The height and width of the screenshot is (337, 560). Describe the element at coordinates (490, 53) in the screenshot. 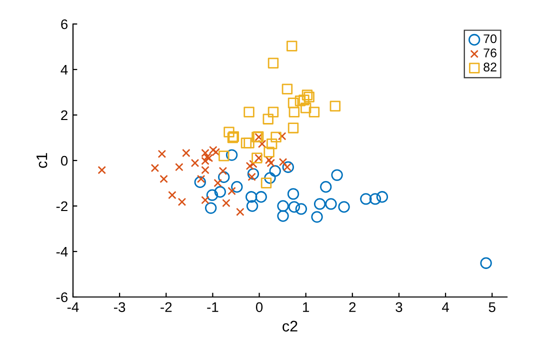

I see `legend-label: 76` at that location.